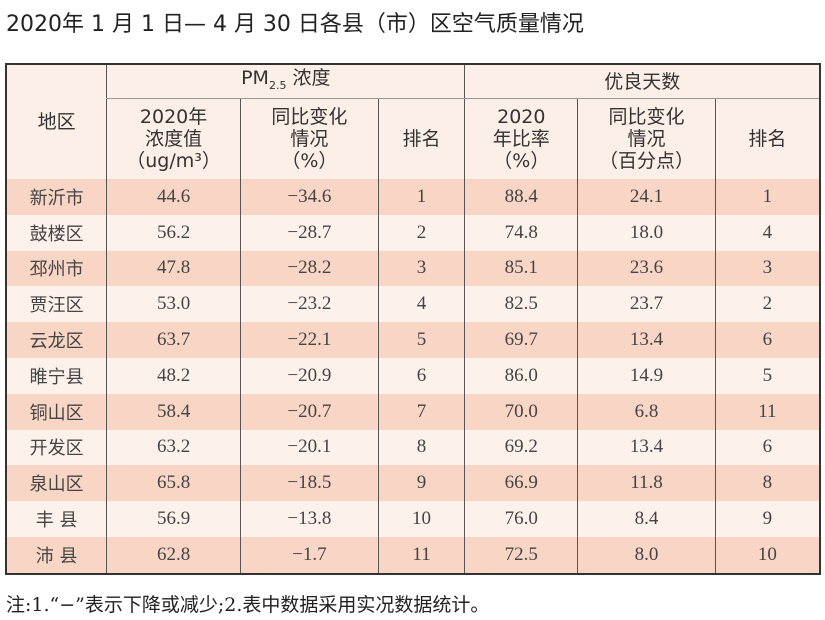  Describe the element at coordinates (56, 121) in the screenshot. I see `header-region: 地区` at that location.